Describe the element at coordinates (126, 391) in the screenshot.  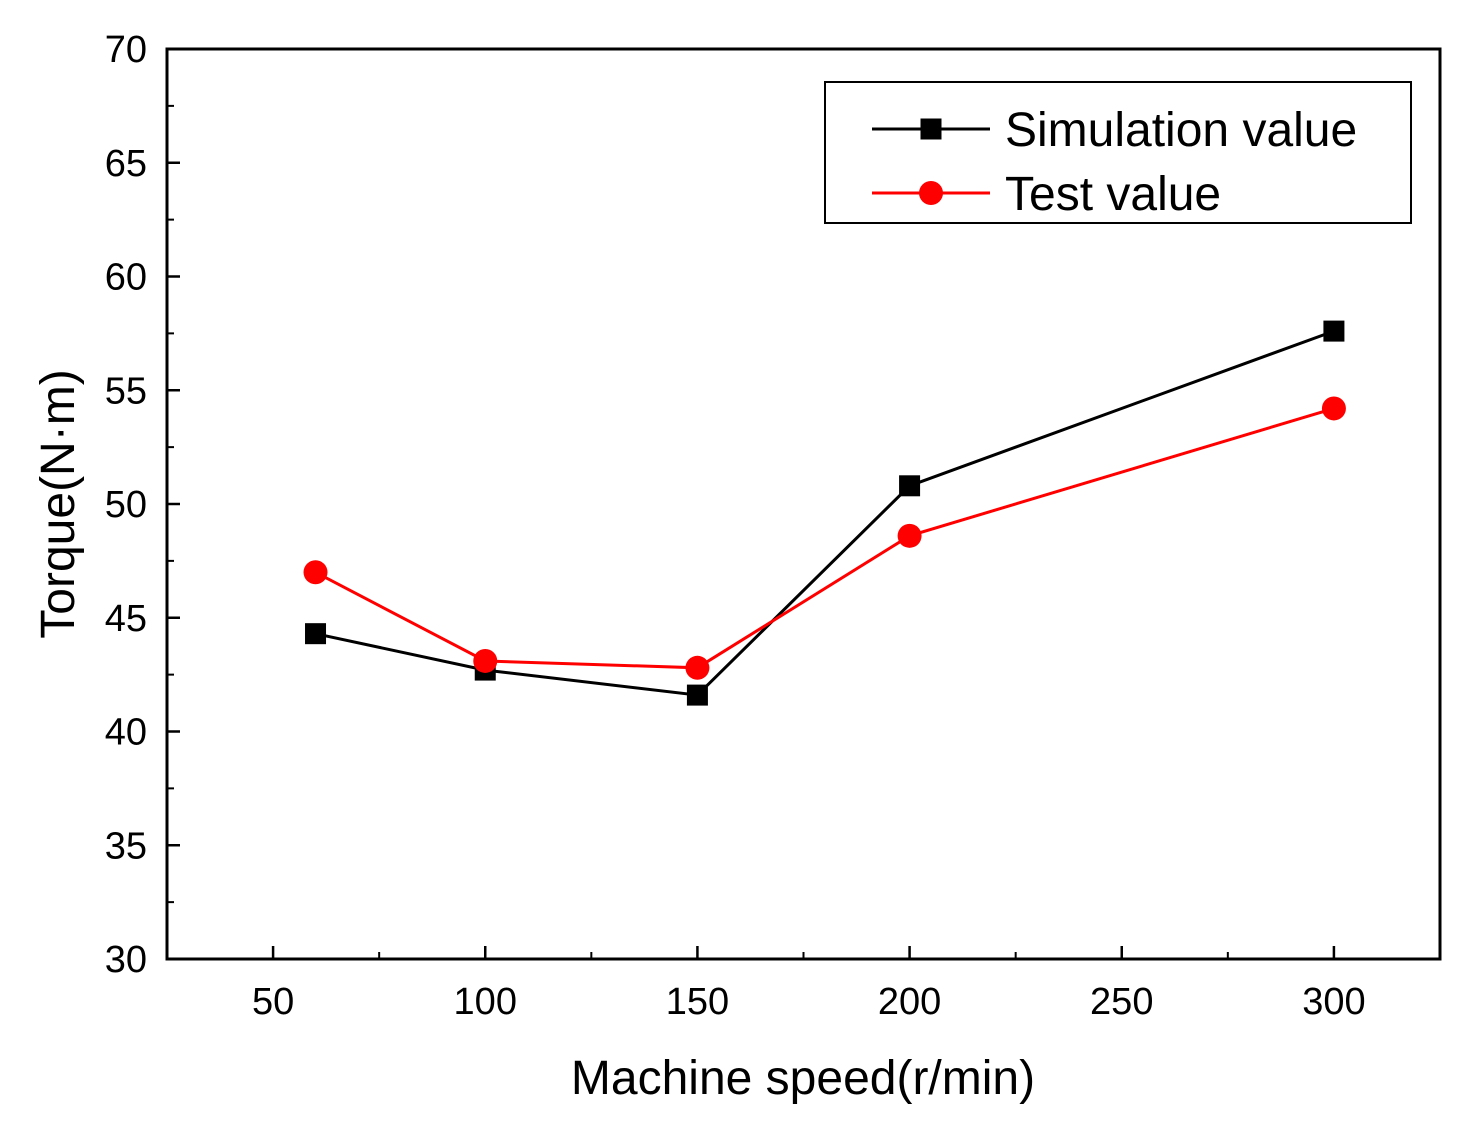
I see `y-tick-label: 55` at that location.